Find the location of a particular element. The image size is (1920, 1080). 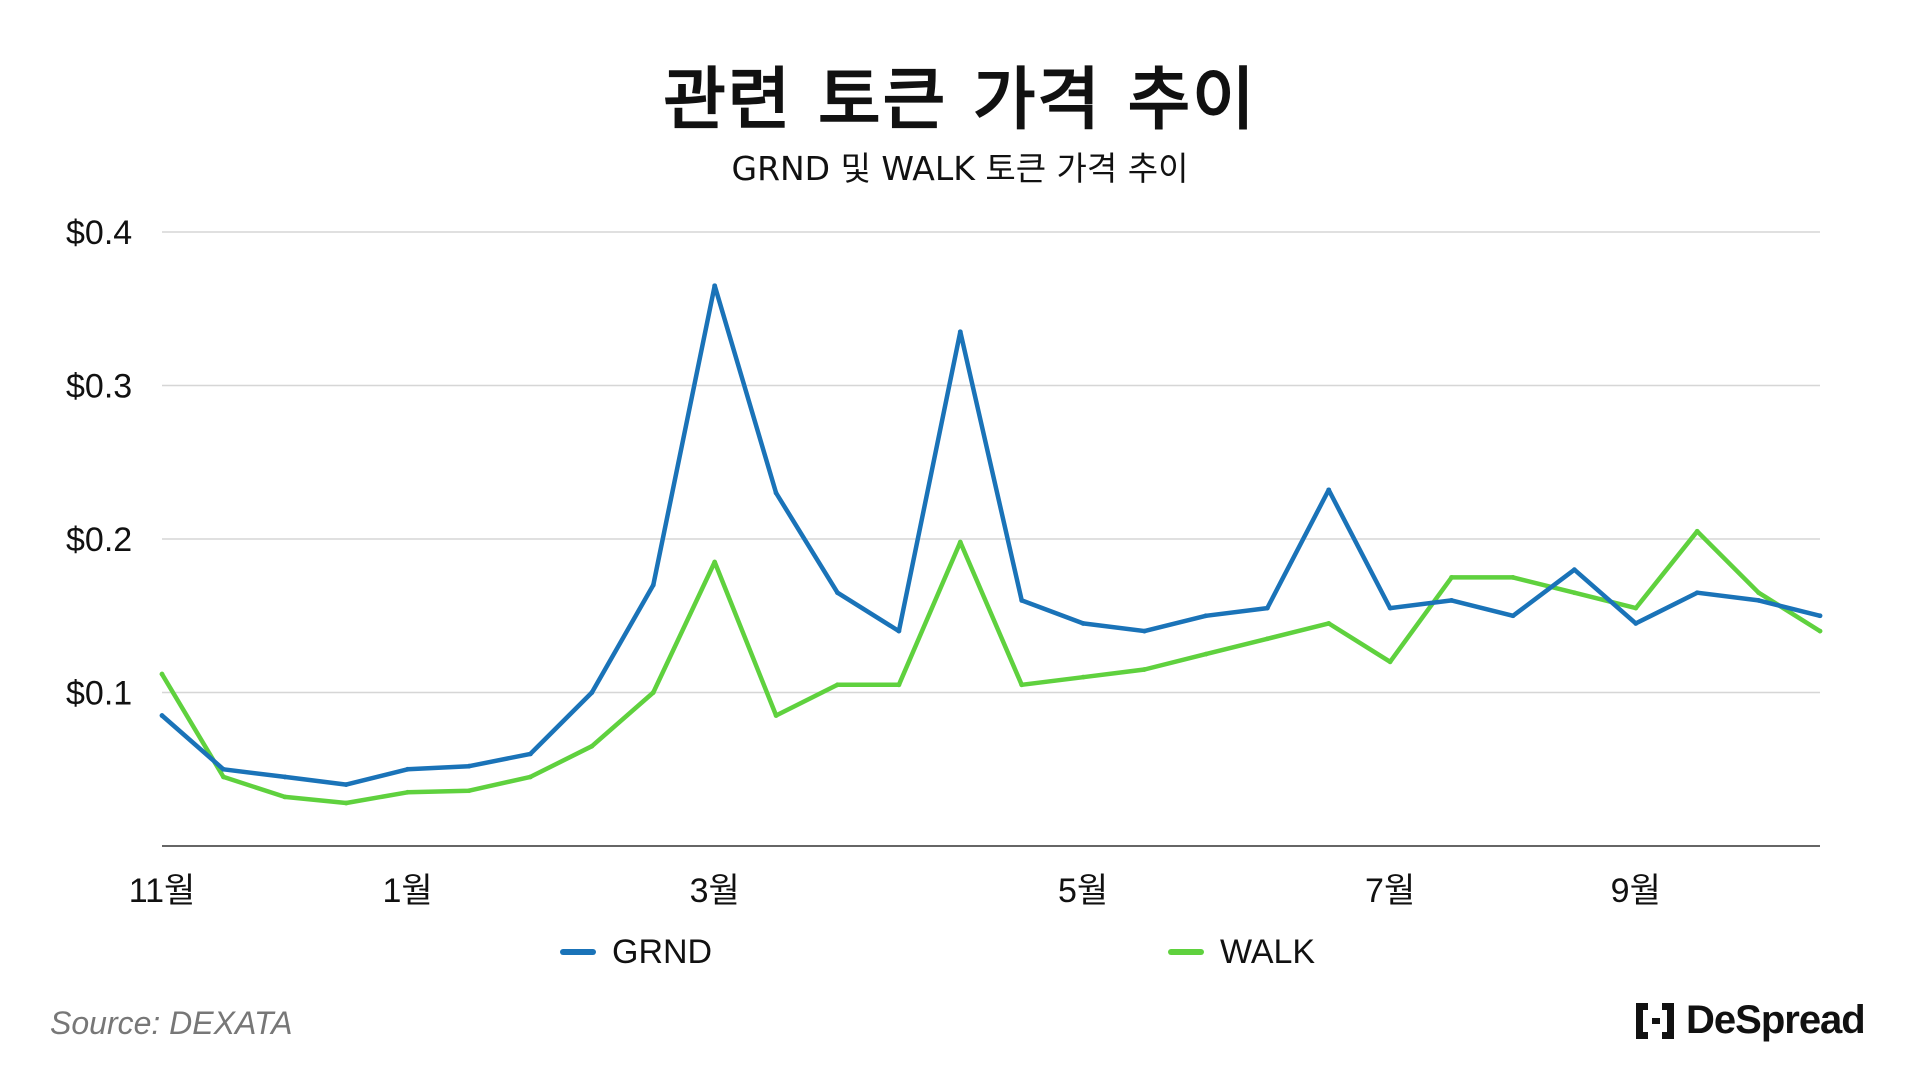

x-tick-label: 1월 is located at coordinates (408, 891).